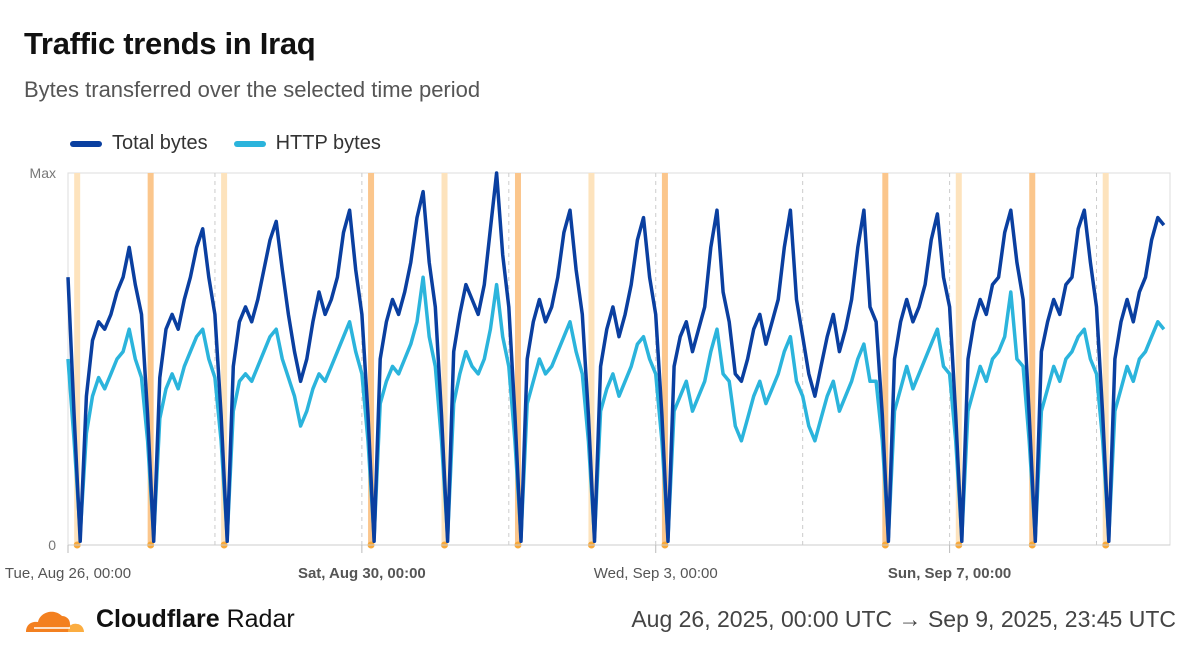 This screenshot has width=1200, height=660. I want to click on x-tick-label: Tue, Aug 26, 00:00, so click(68, 573).